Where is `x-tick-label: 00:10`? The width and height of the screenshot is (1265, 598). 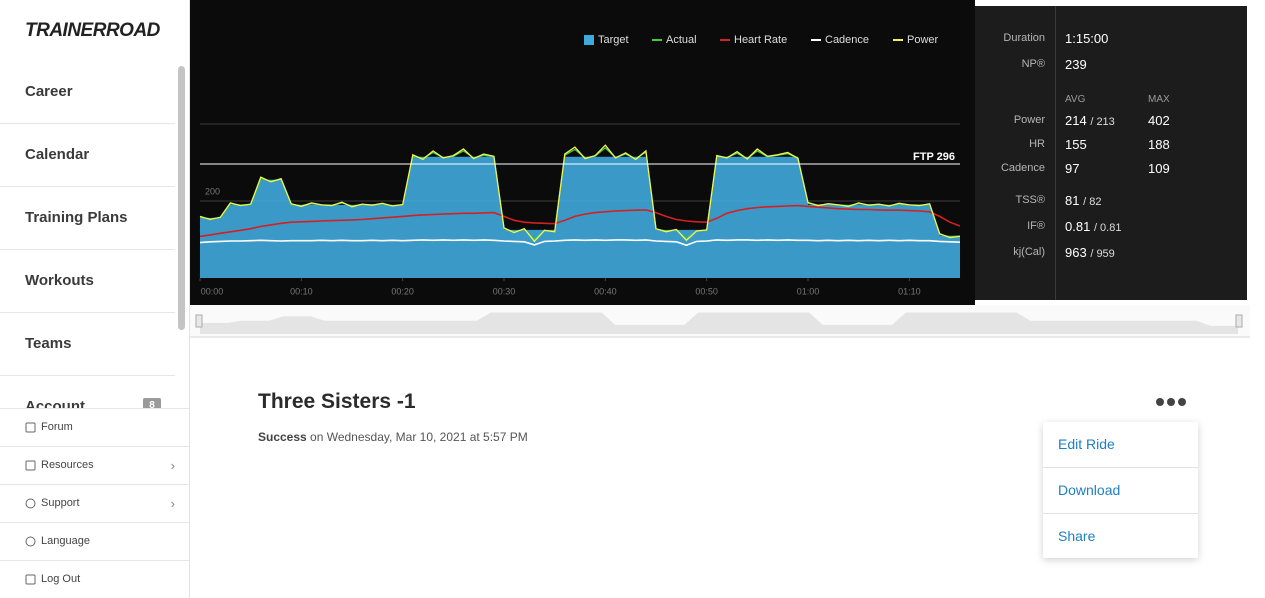 x-tick-label: 00:10 is located at coordinates (301, 291).